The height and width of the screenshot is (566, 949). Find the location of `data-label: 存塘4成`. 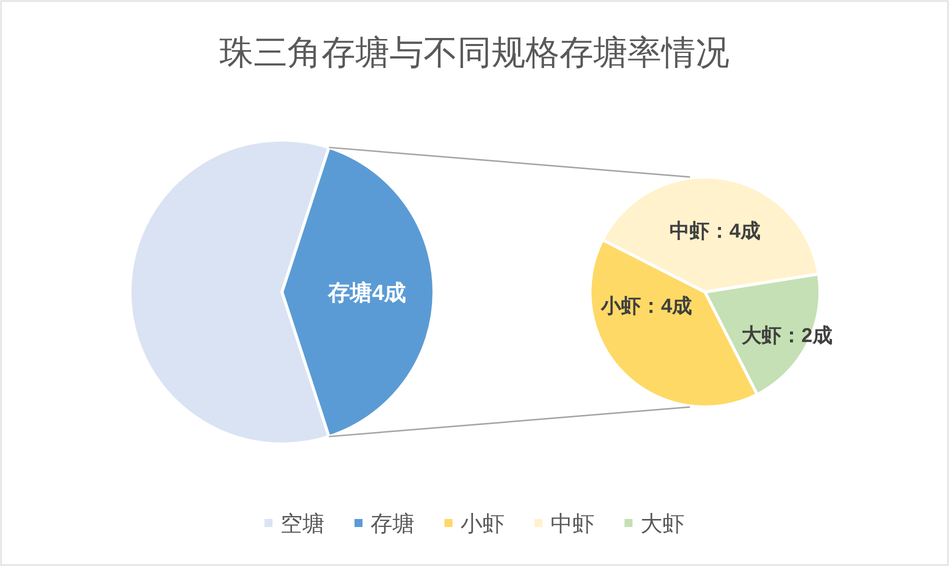

data-label: 存塘4成 is located at coordinates (366, 292).